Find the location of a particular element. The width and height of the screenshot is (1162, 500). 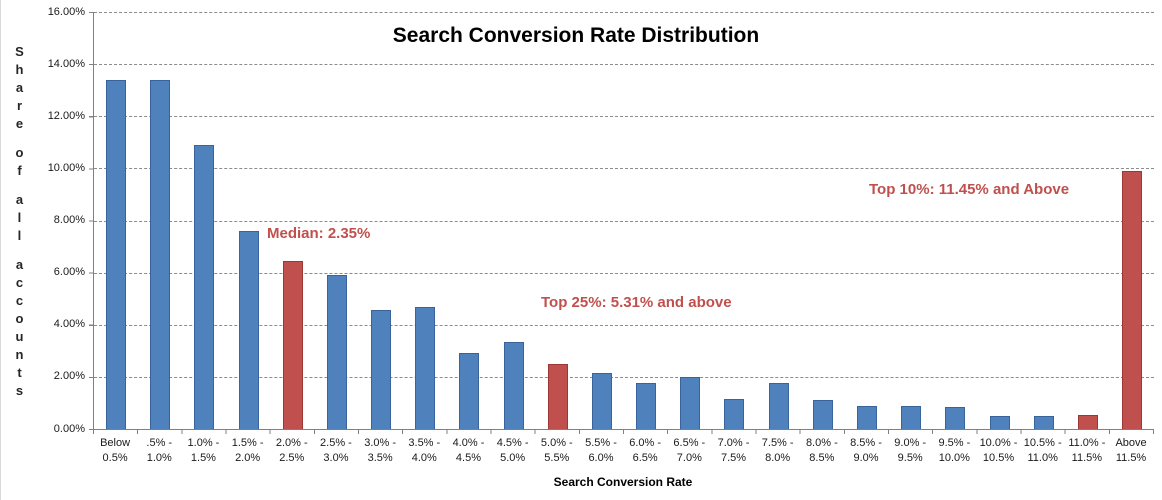

x-tick-label: 7.0% - 7.5% is located at coordinates (733, 451).